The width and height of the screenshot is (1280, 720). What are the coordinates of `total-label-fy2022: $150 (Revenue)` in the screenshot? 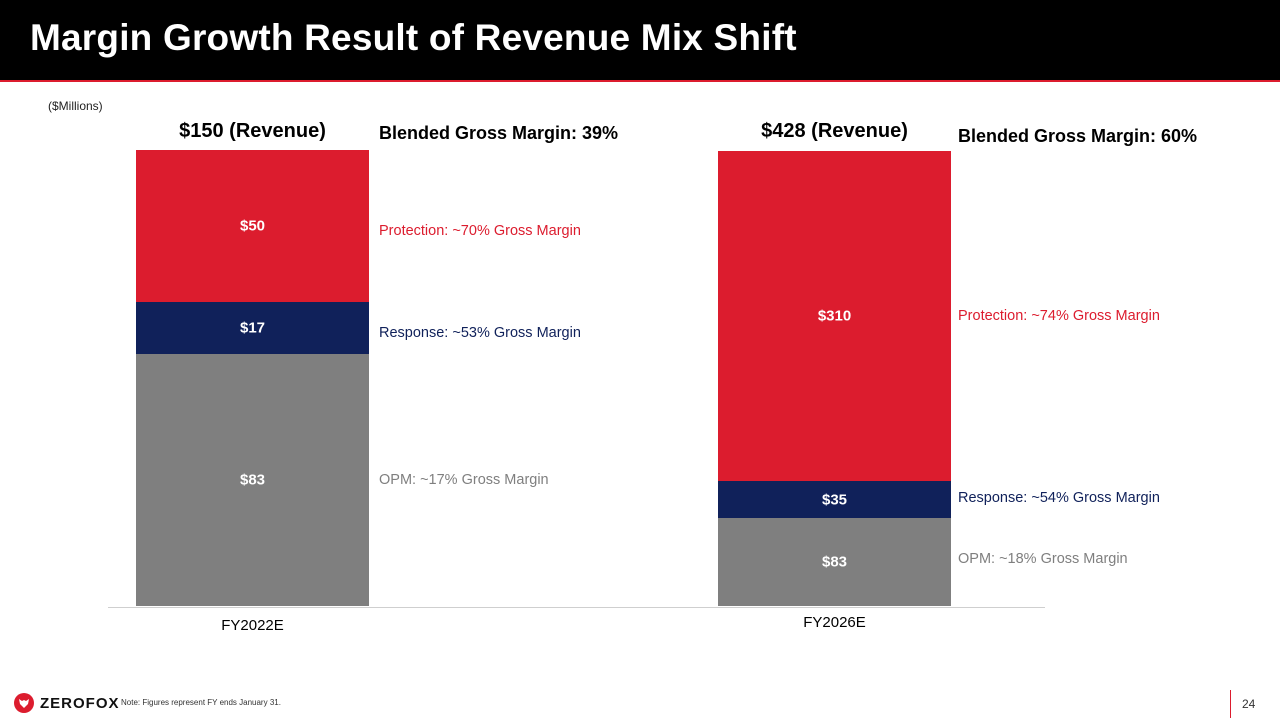 It's located at (252, 131).